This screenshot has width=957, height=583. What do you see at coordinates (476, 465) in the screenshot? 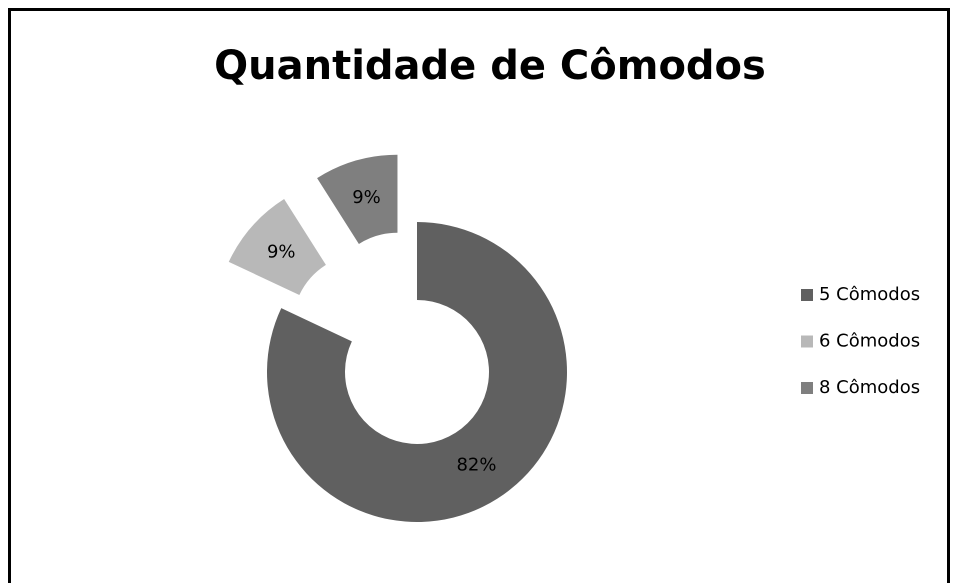
I see `data-label: 82%` at bounding box center [476, 465].